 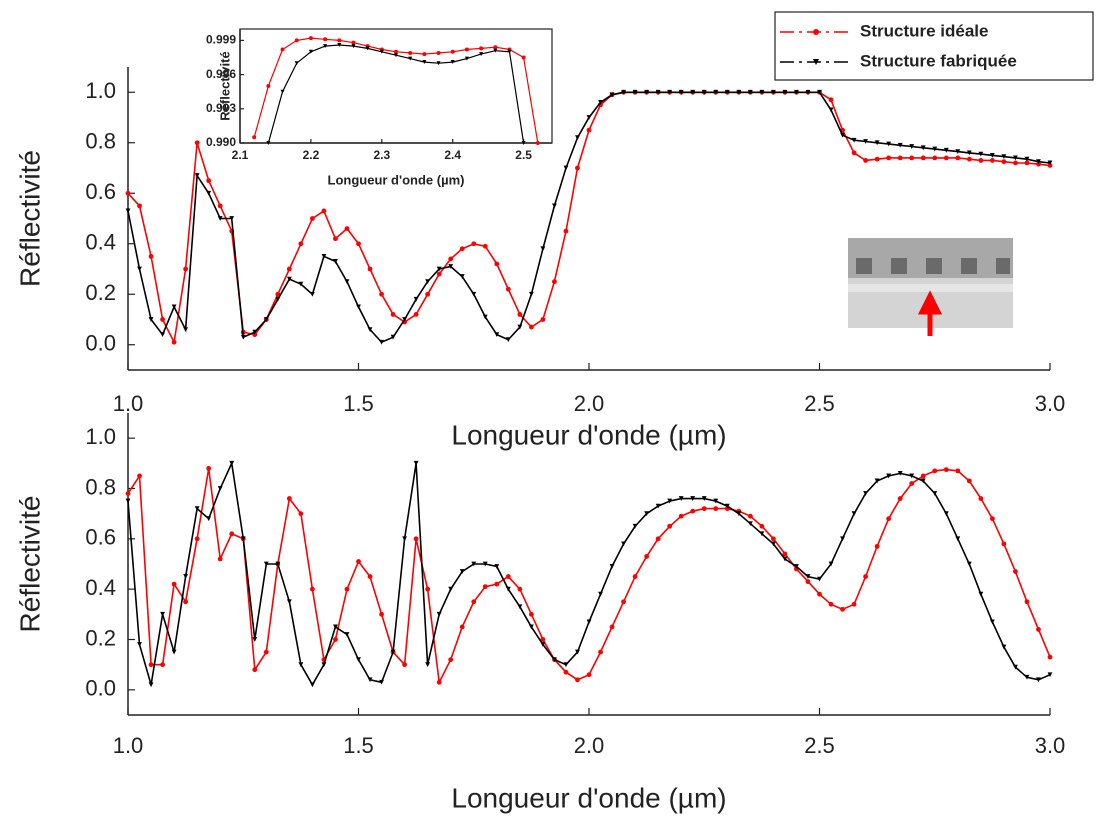 I want to click on x-tick-label: 1.5, so click(x=358, y=403).